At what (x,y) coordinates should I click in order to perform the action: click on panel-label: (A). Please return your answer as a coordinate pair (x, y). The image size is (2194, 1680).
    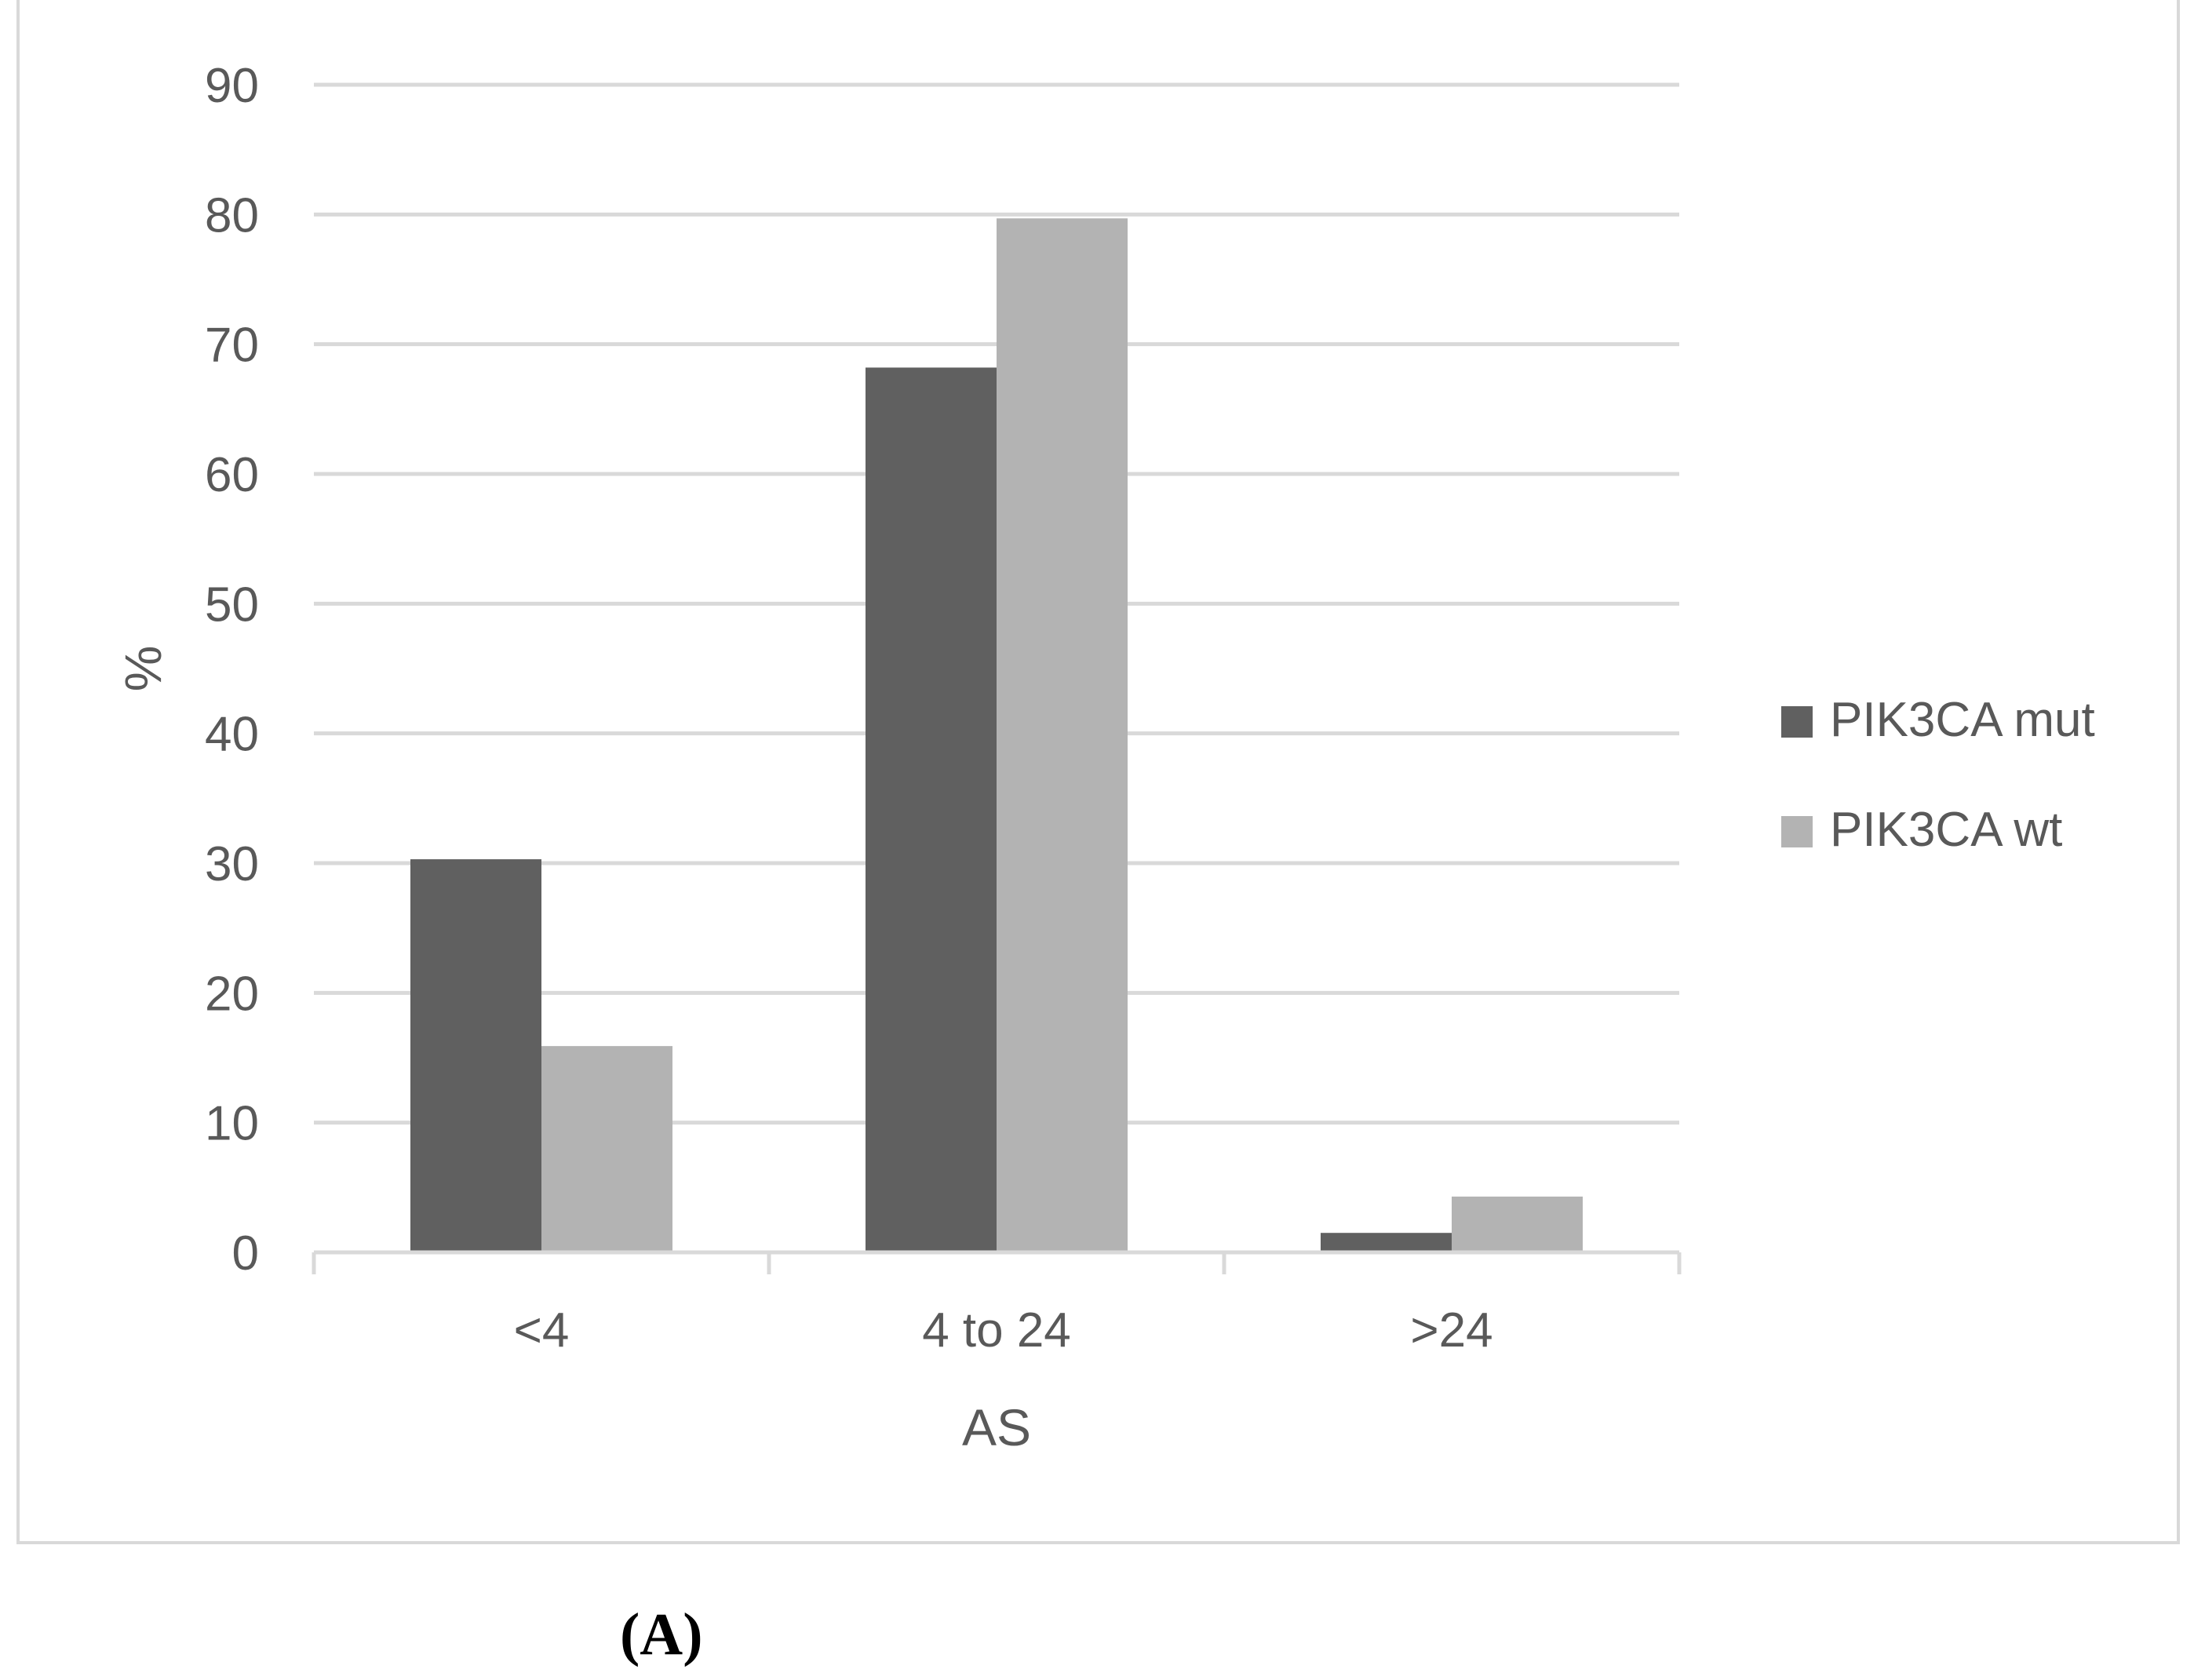
    Looking at the image, I should click on (661, 1634).